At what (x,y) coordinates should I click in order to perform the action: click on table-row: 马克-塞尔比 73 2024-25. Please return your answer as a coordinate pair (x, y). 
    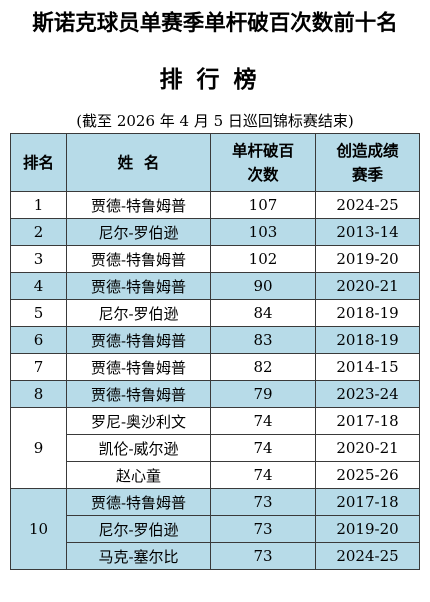
    Looking at the image, I should click on (215, 556).